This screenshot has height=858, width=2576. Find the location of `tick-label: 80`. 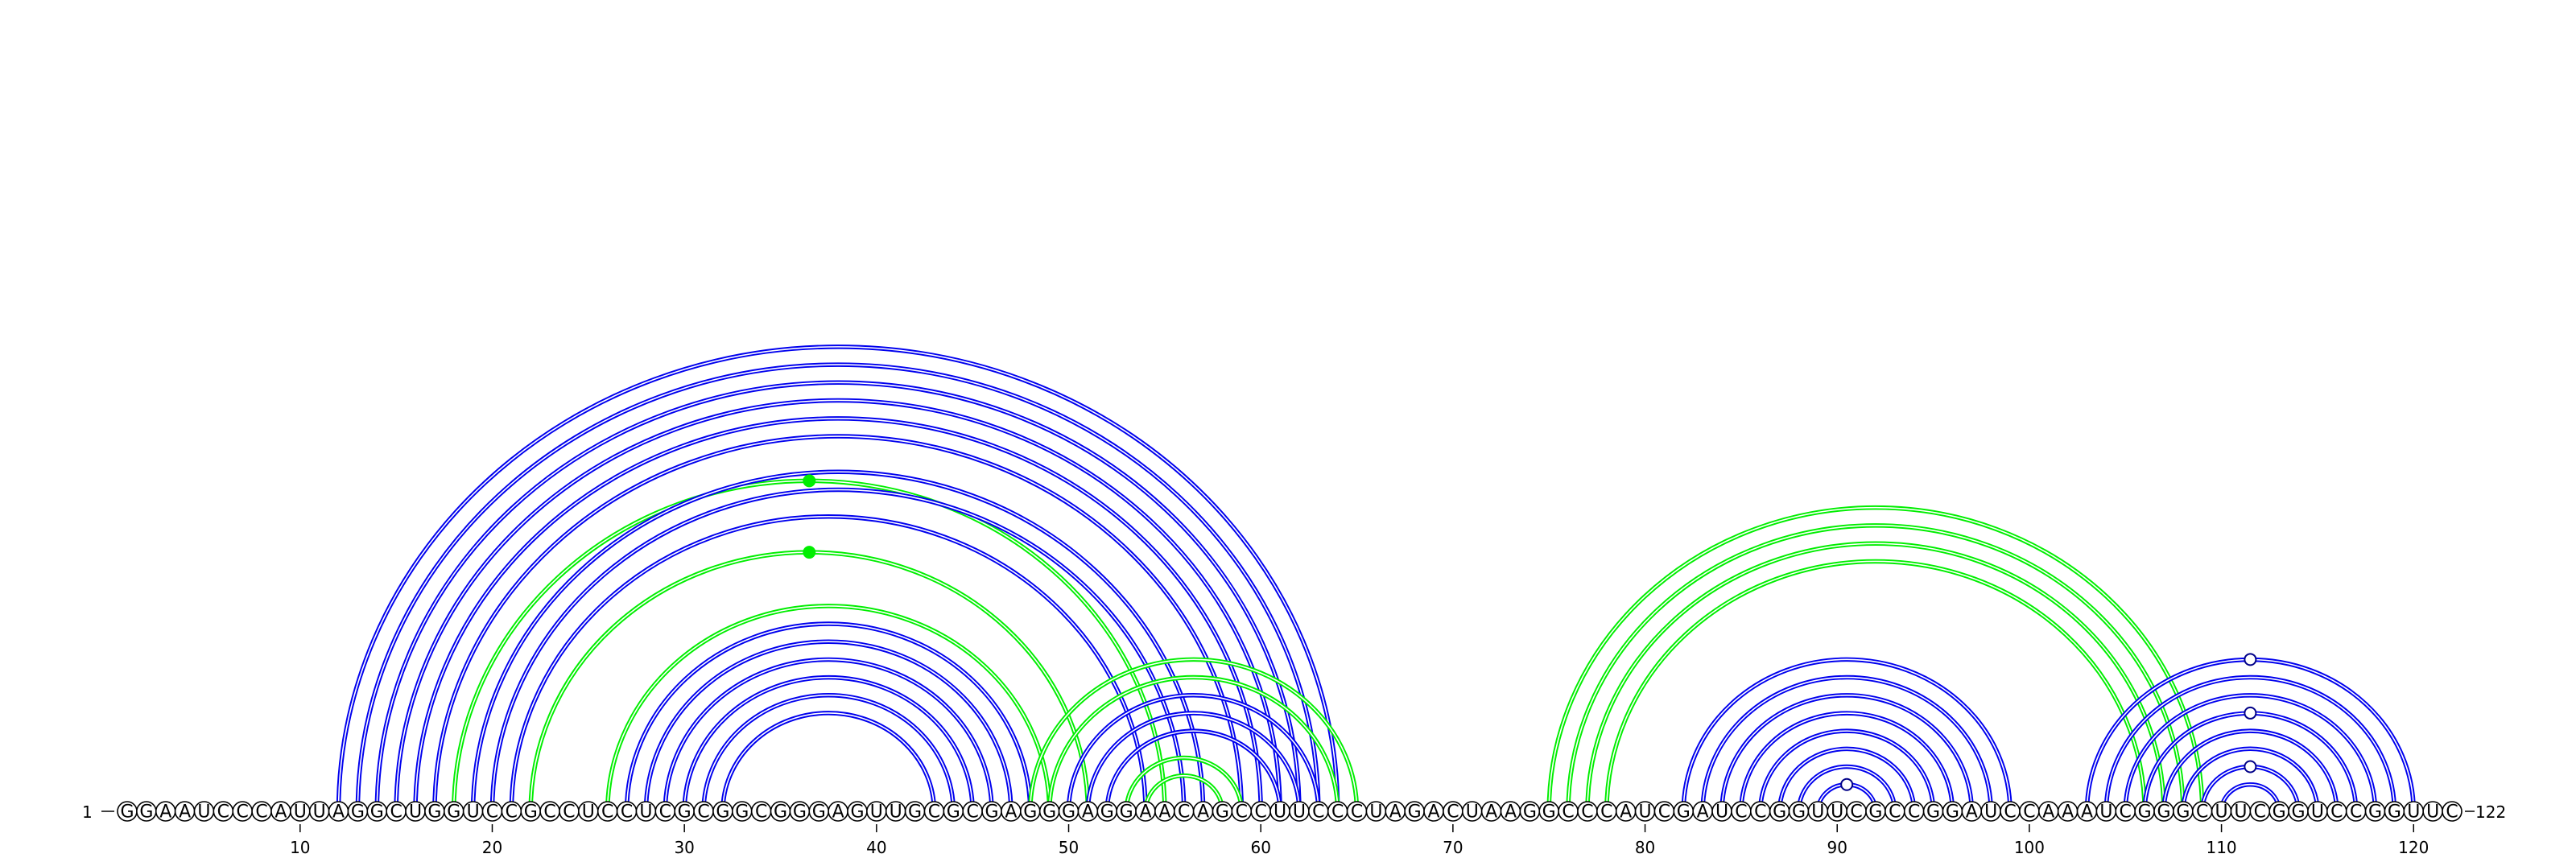

tick-label: 80 is located at coordinates (1645, 848).